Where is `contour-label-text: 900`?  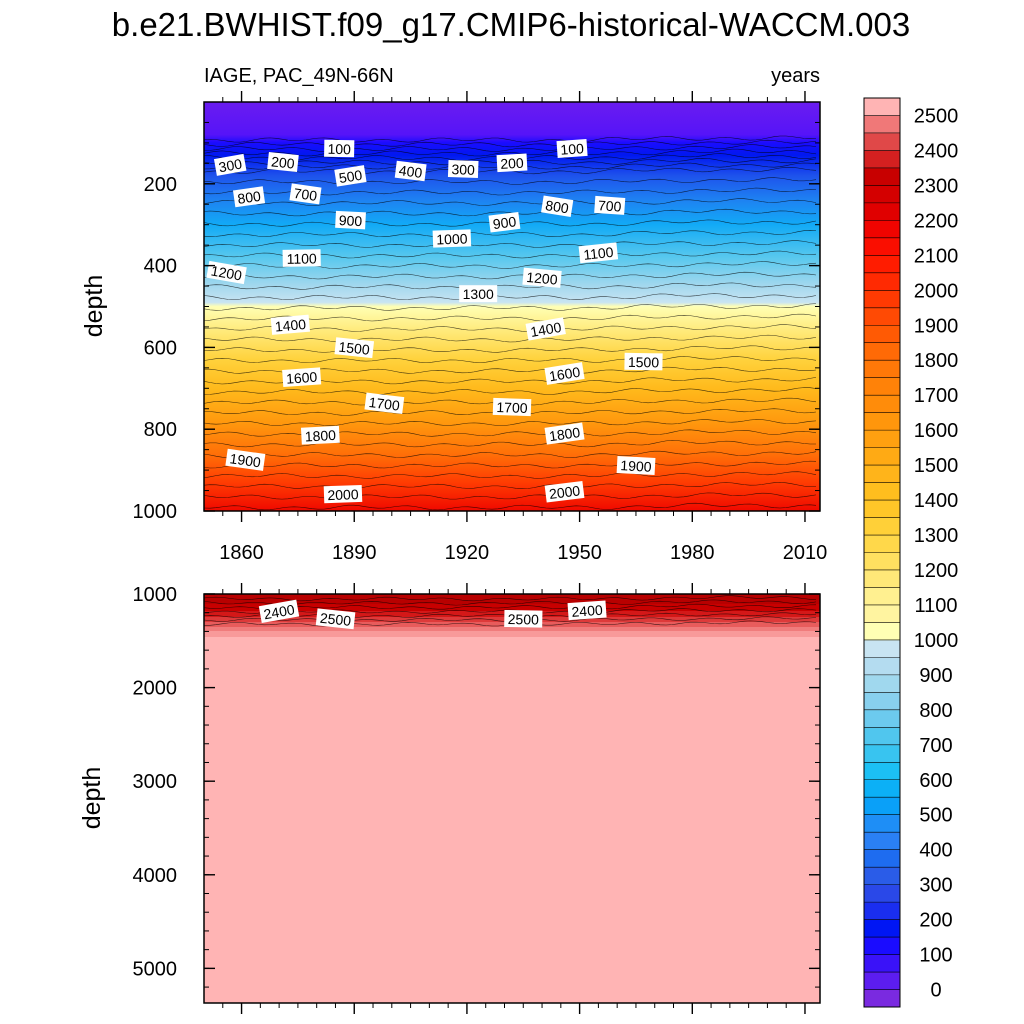 contour-label-text: 900 is located at coordinates (350, 220).